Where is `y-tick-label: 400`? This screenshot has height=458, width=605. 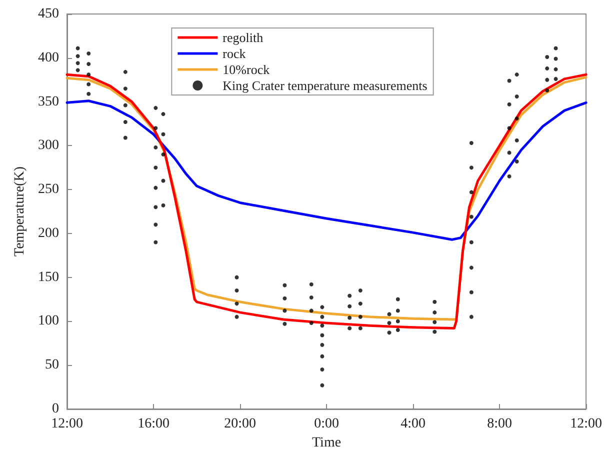
y-tick-label: 400 is located at coordinates (48, 58).